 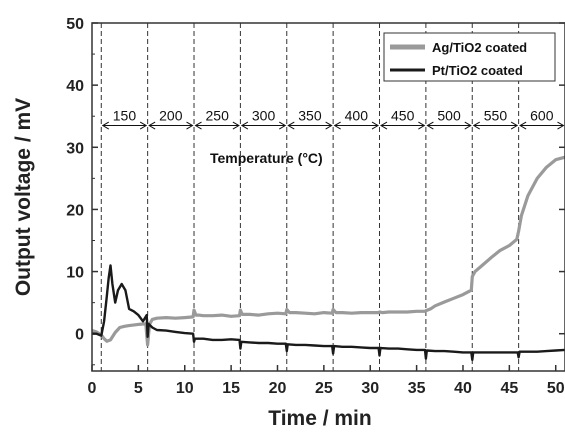 I want to click on legend-box, so click(x=469, y=57).